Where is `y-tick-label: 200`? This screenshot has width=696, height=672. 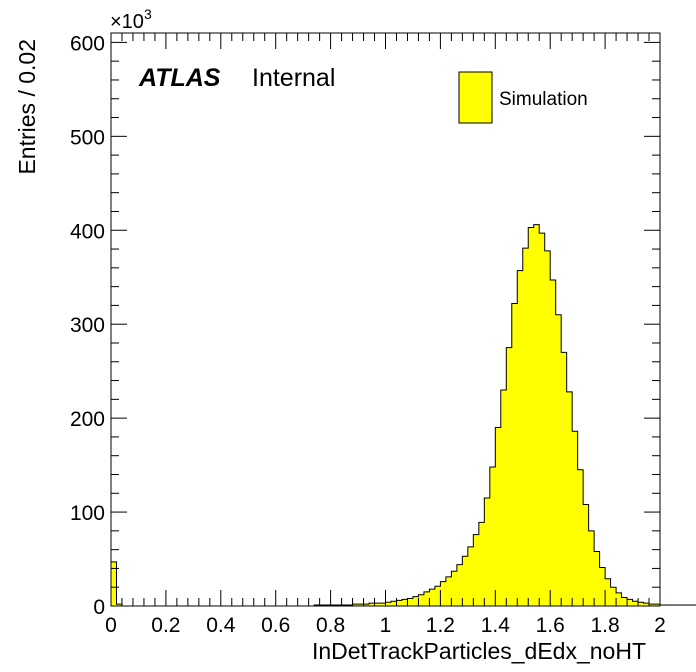 y-tick-label: 200 is located at coordinates (87, 419).